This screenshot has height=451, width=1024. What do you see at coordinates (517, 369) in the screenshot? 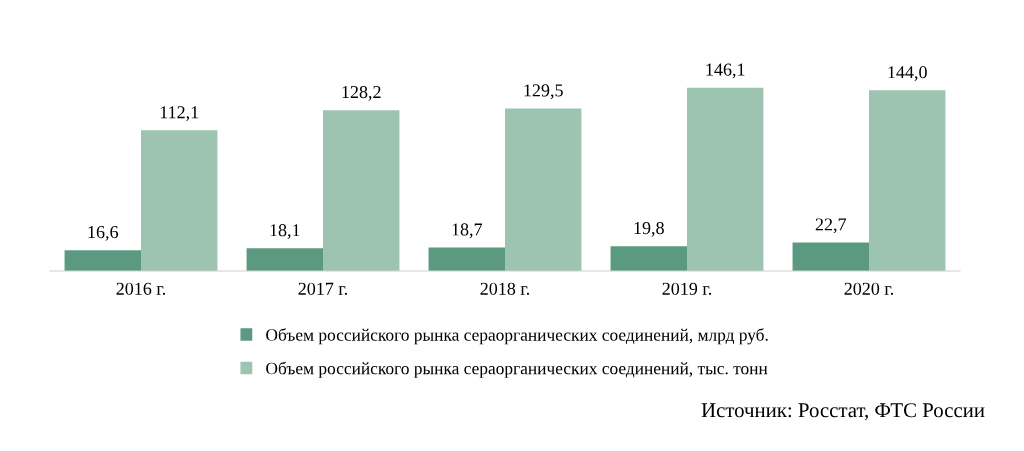
I see `legend-label: Объем российского рынка сераорганических соединений, тыс. тонн` at bounding box center [517, 369].